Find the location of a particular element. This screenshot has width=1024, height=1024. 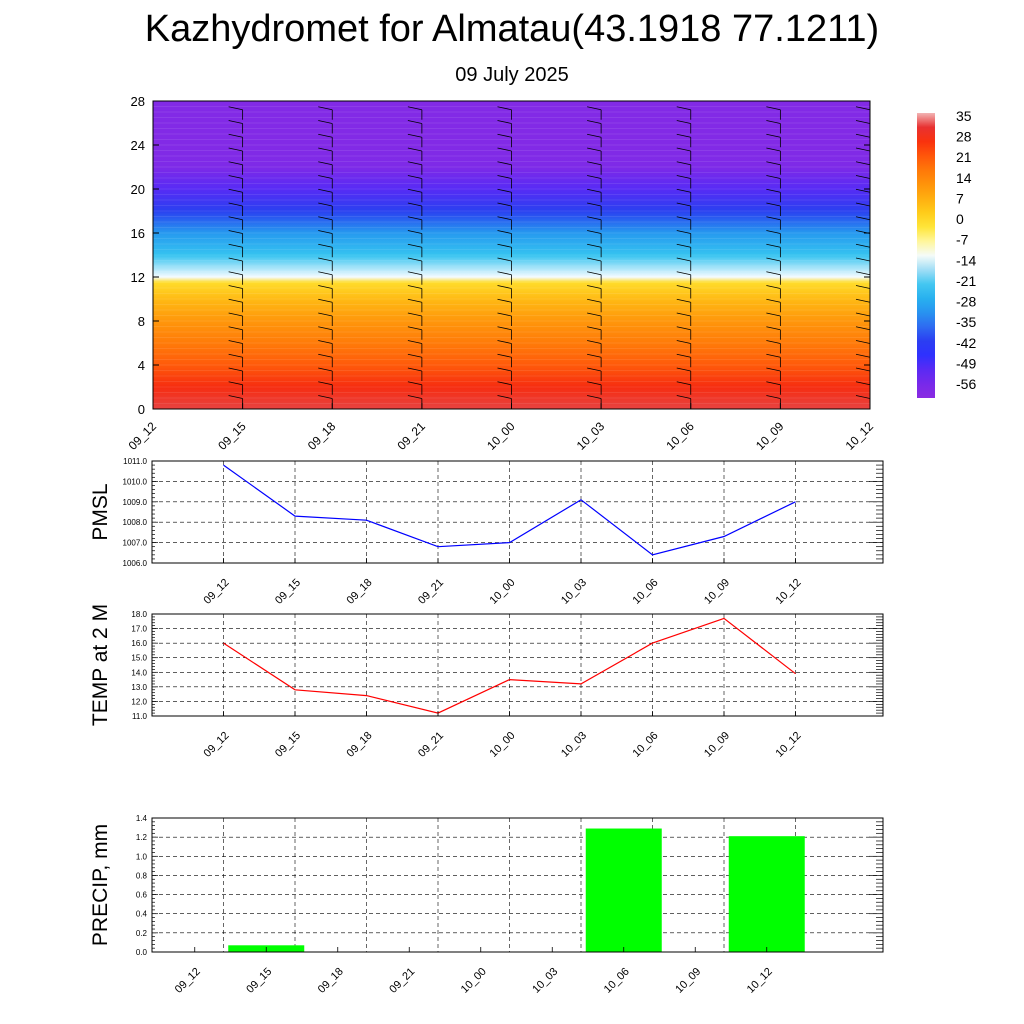

ylabel: PRECIP, mm is located at coordinates (100, 885).